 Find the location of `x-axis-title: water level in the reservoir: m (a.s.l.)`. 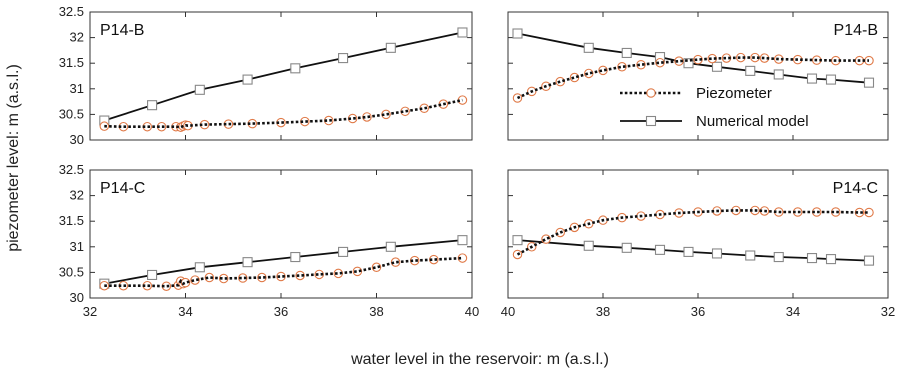

x-axis-title: water level in the reservoir: m (a.s.l.) is located at coordinates (479, 359).